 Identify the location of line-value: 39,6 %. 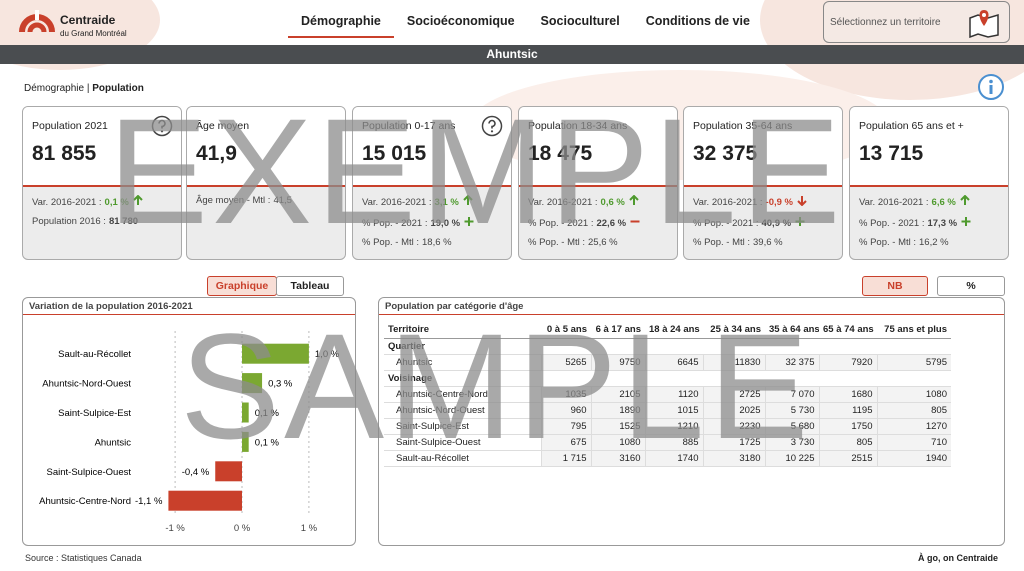
(768, 242).